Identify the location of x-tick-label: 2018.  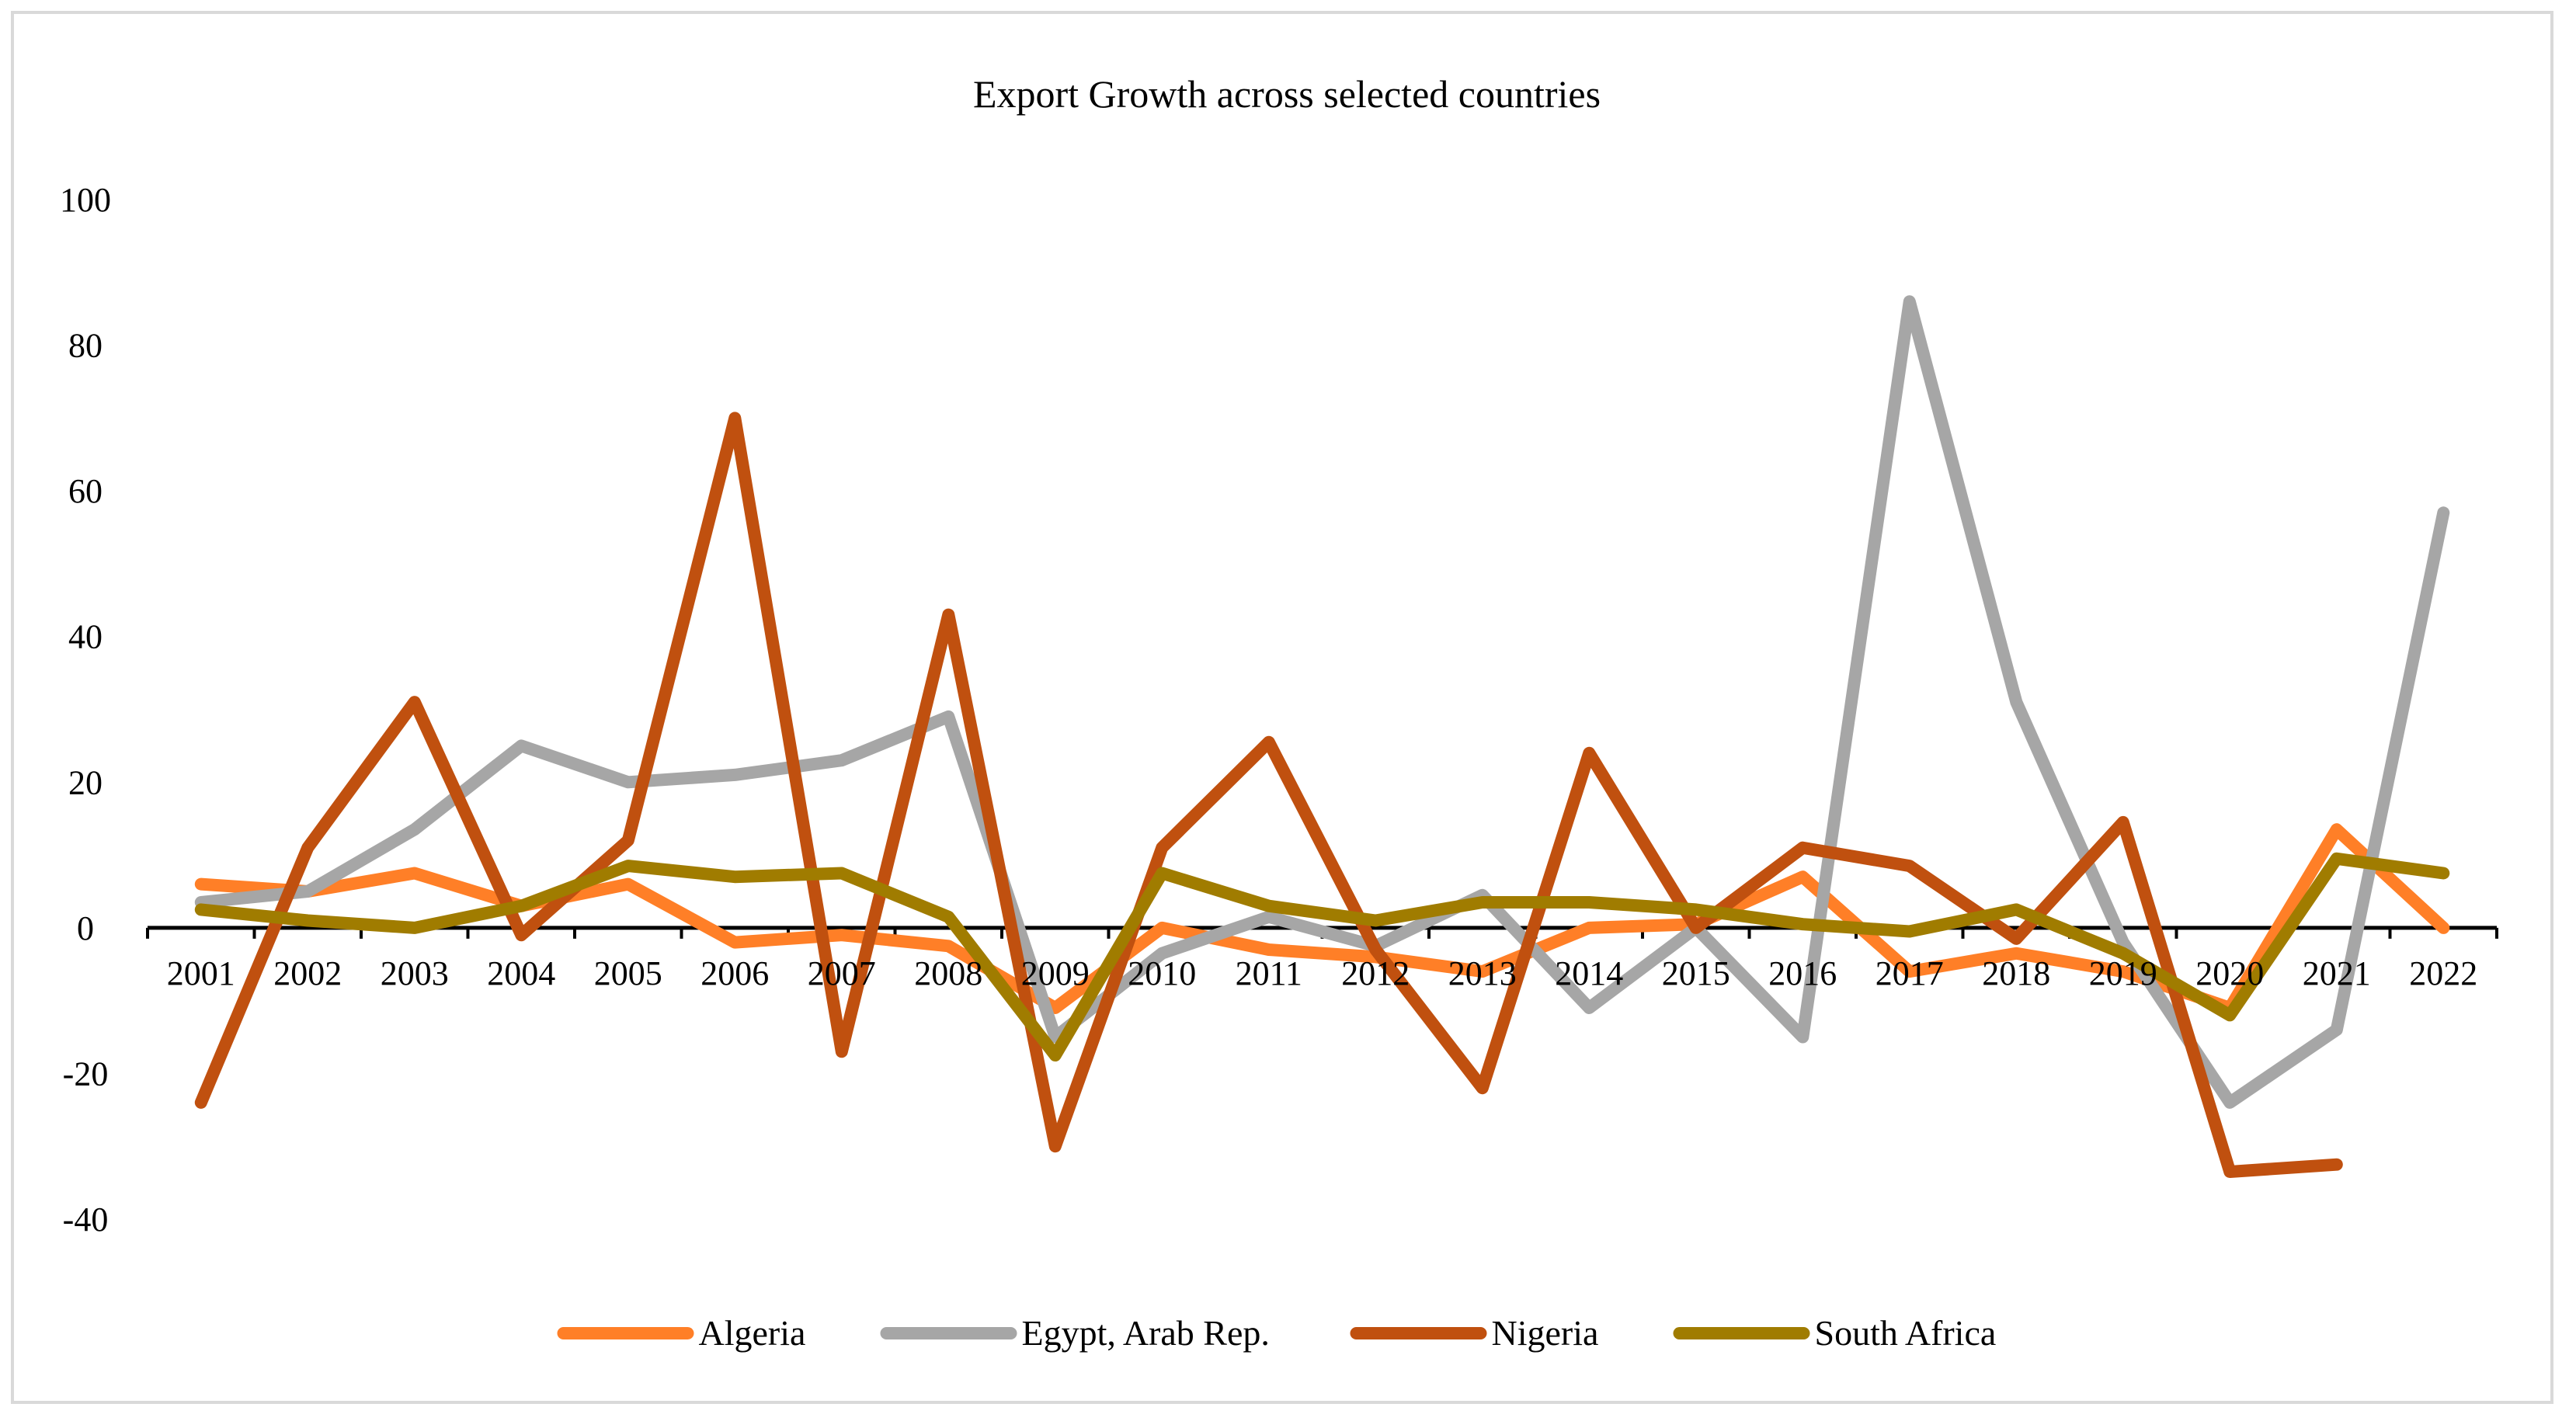
(2016, 973).